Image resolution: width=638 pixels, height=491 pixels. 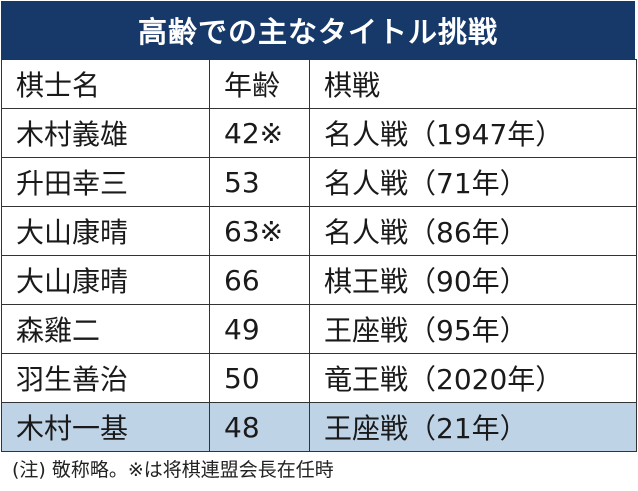 What do you see at coordinates (259, 378) in the screenshot?
I see `age-cell: 50` at bounding box center [259, 378].